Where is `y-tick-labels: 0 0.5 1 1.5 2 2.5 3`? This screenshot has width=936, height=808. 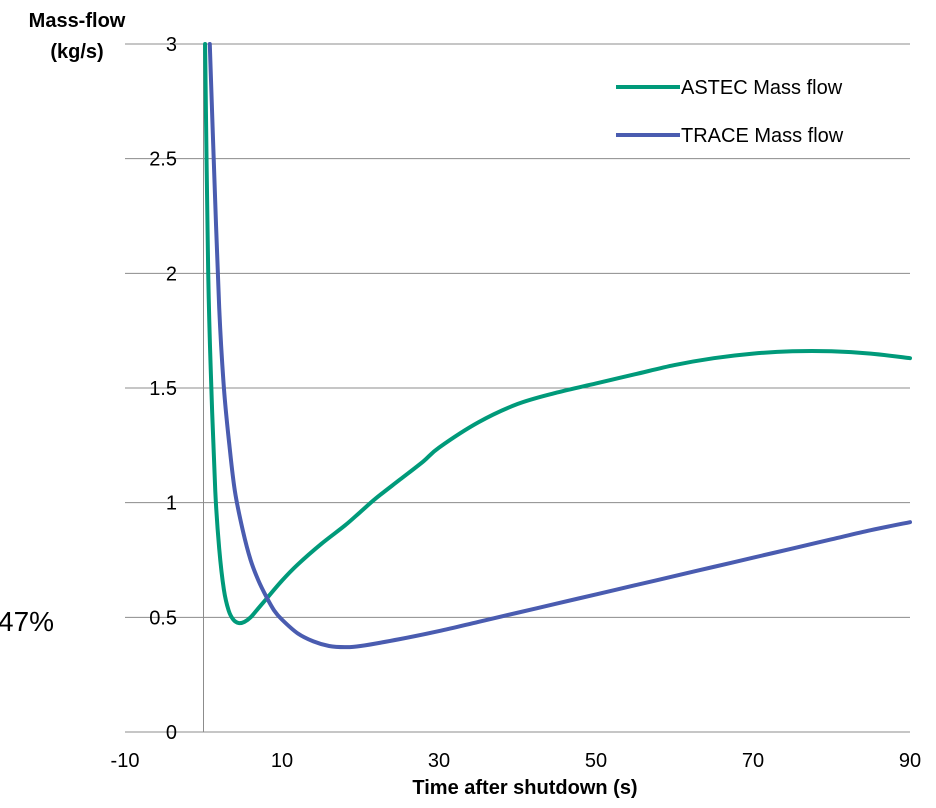
y-tick-labels: 0 0.5 1 1.5 2 2.5 3 is located at coordinates (163, 389).